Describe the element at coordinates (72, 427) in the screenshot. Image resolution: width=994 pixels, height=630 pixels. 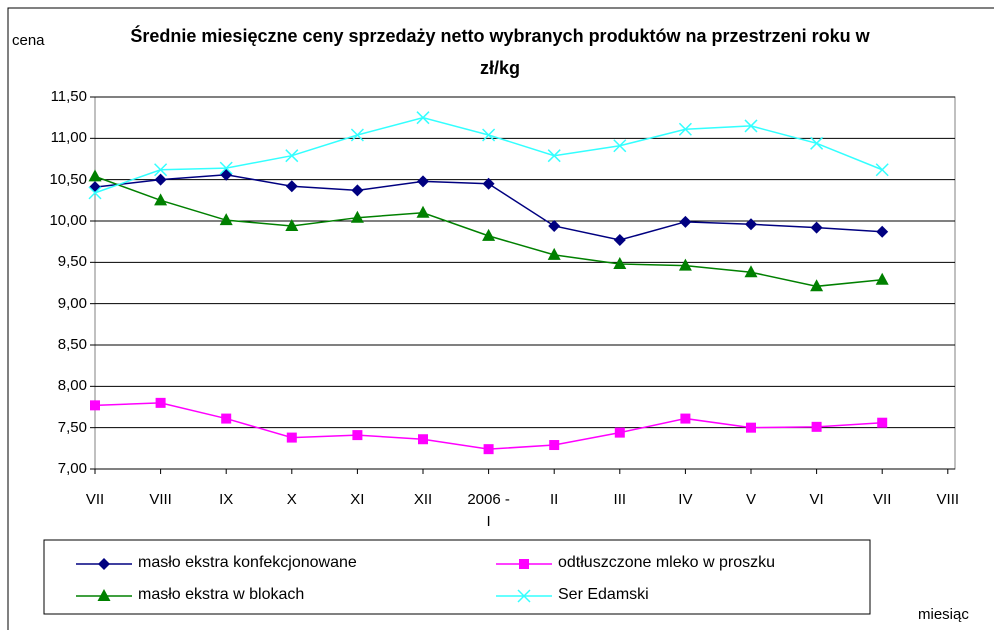
I see `y-tick-label: 7,50` at that location.